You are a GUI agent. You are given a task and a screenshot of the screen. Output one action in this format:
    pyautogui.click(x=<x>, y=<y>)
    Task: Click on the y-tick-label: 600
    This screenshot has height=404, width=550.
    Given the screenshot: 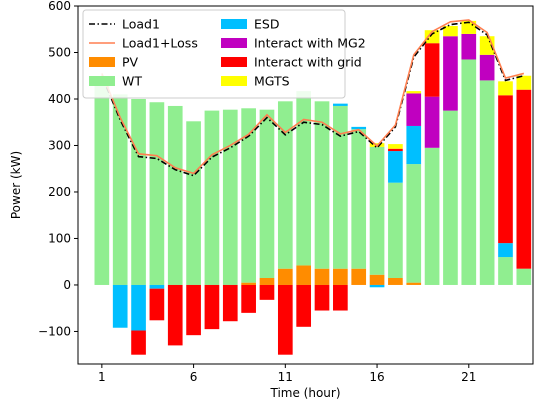 What is the action you would take?
    pyautogui.click(x=59, y=6)
    